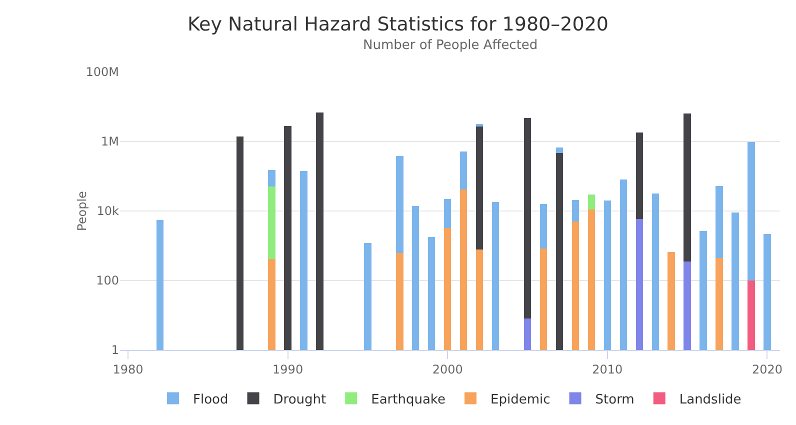  What do you see at coordinates (107, 281) in the screenshot?
I see `y-tick-label: 100` at bounding box center [107, 281].